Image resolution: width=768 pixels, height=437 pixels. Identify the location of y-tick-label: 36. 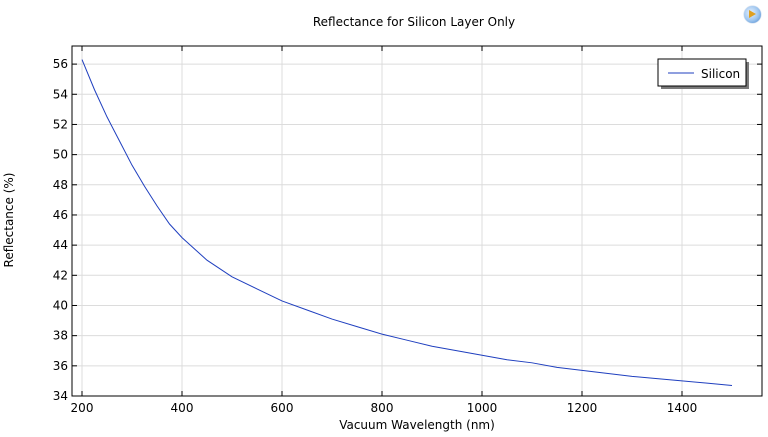
(60, 366).